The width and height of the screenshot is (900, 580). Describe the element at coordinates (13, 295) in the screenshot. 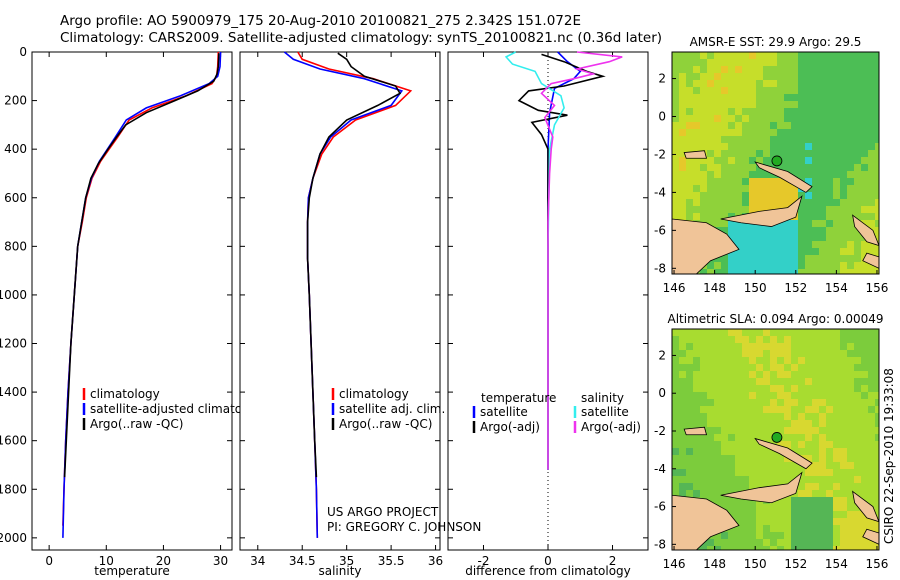

I see `y-tick-label: 1000` at that location.